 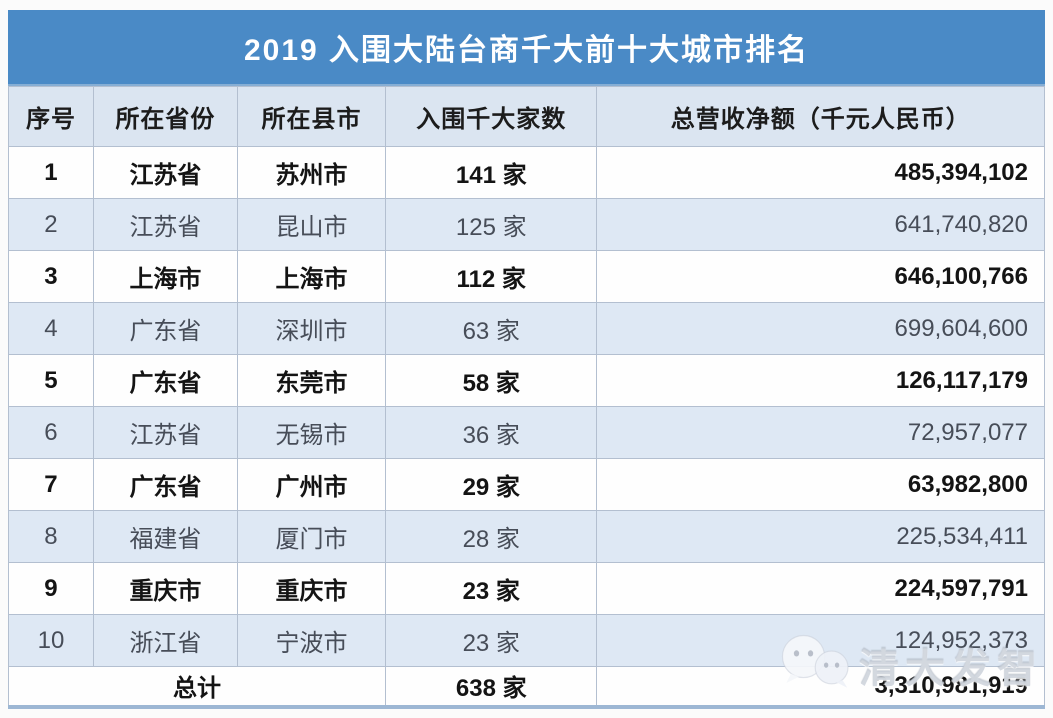 What do you see at coordinates (165, 276) in the screenshot?
I see `province-cell: 上海市` at bounding box center [165, 276].